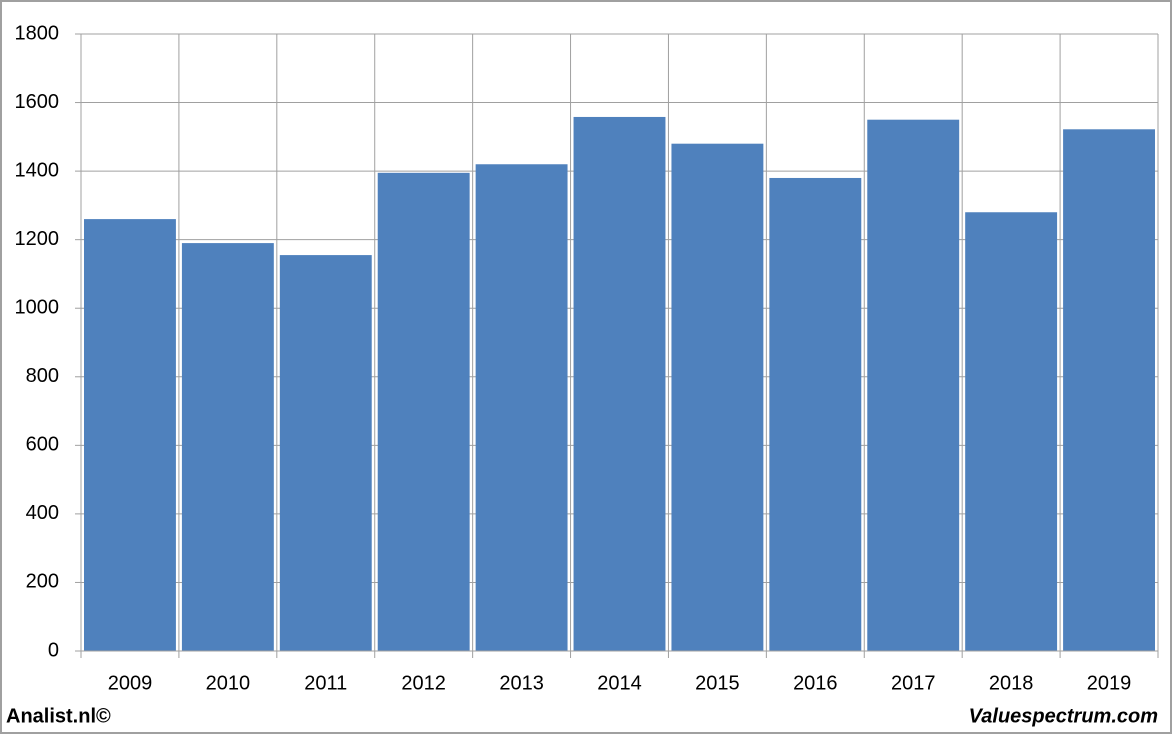 The image size is (1172, 734). Describe the element at coordinates (37, 33) in the screenshot. I see `y-tick-label: 1800` at that location.